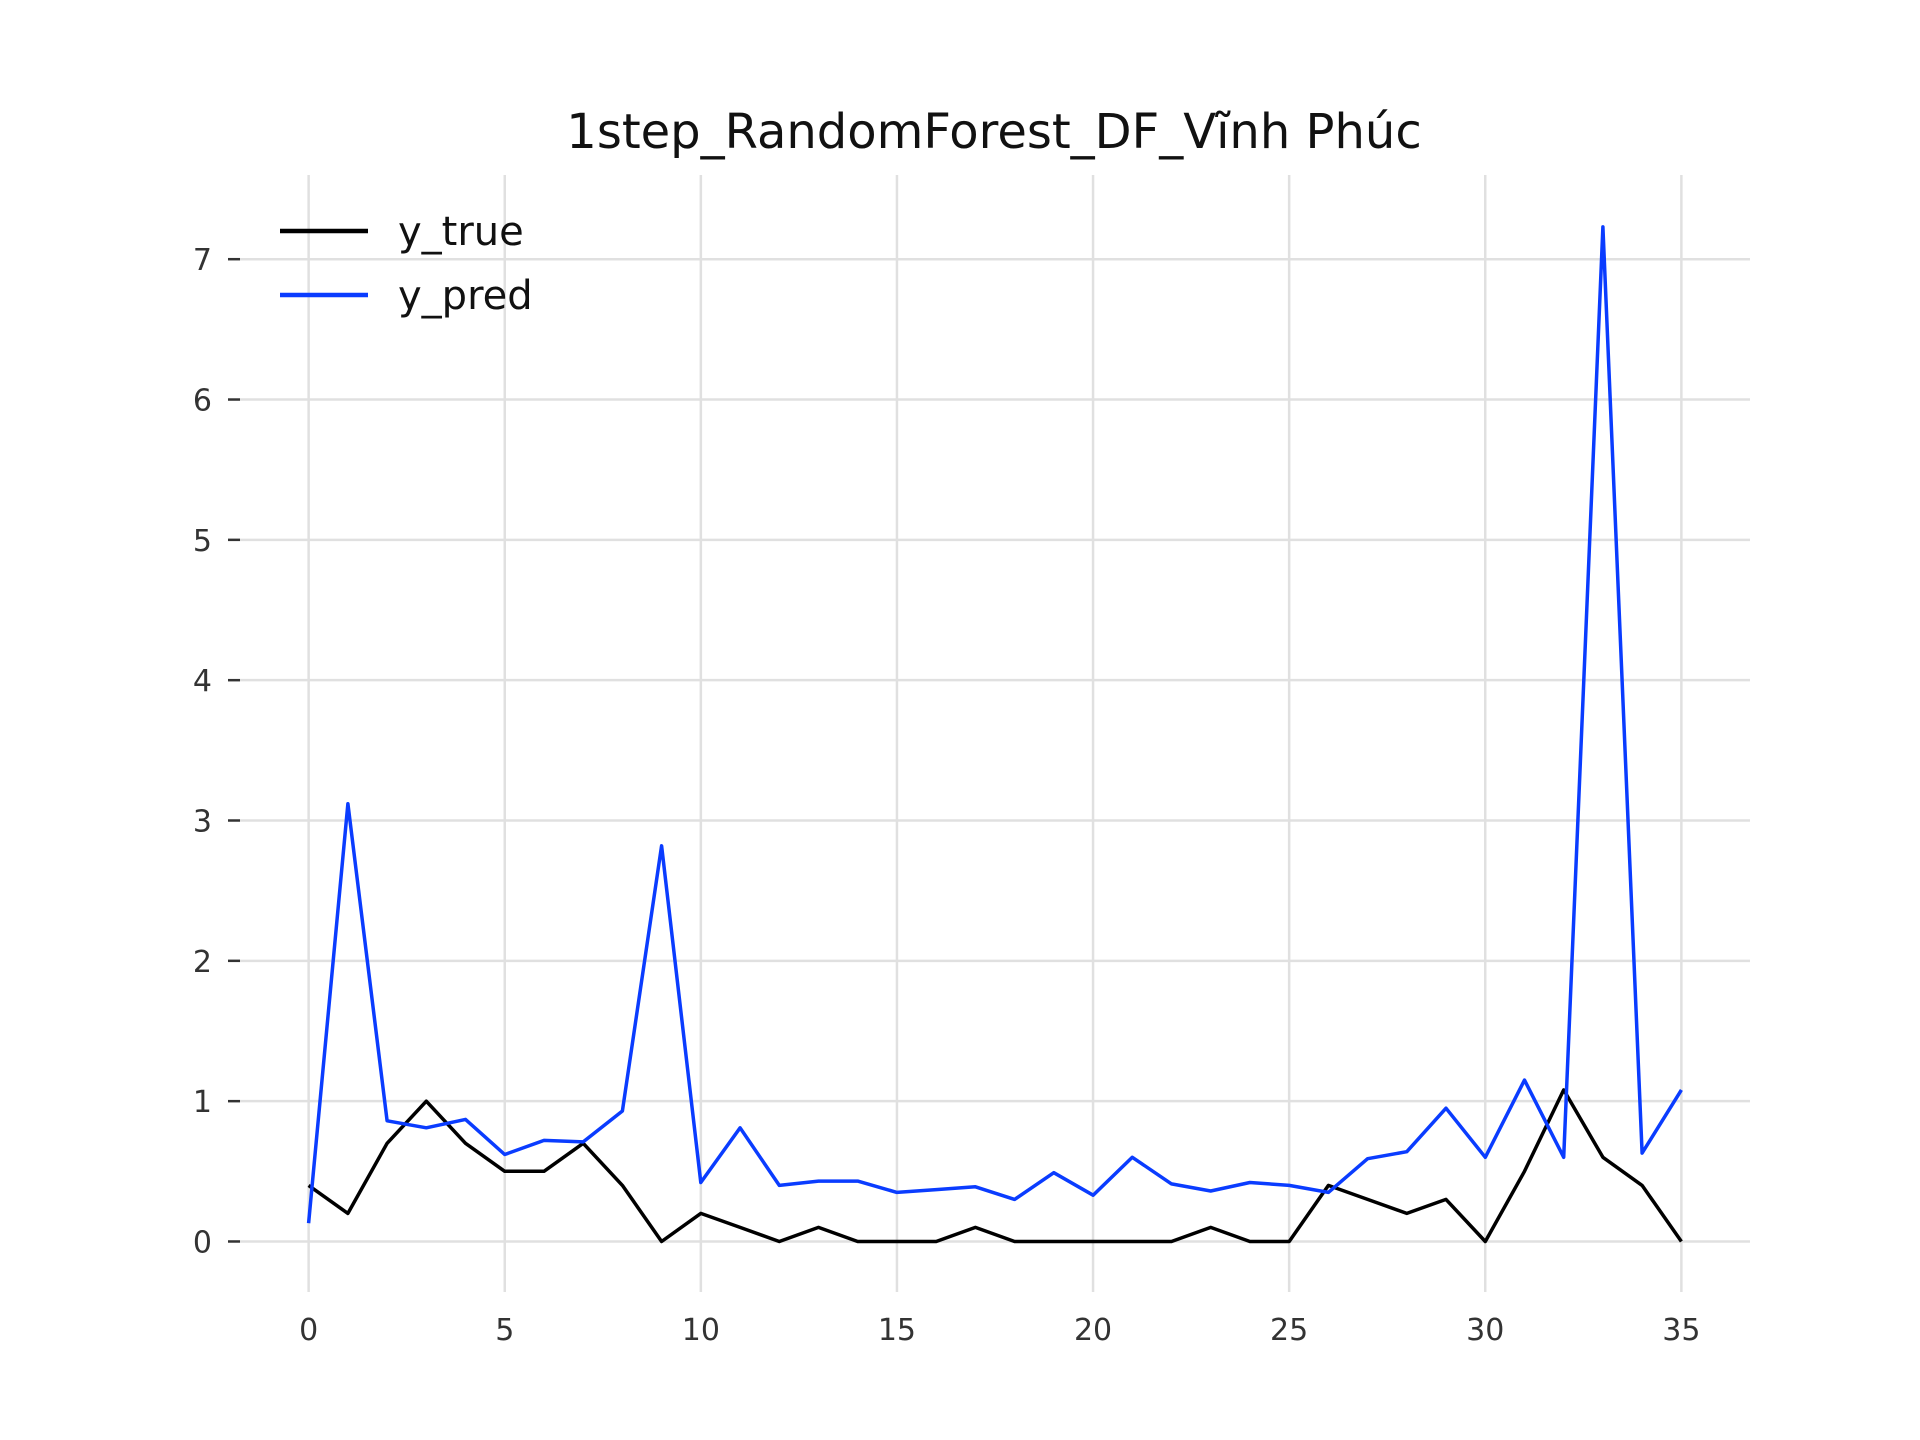 The width and height of the screenshot is (1920, 1440). What do you see at coordinates (1485, 1330) in the screenshot?
I see `x-tick-label: 30` at bounding box center [1485, 1330].